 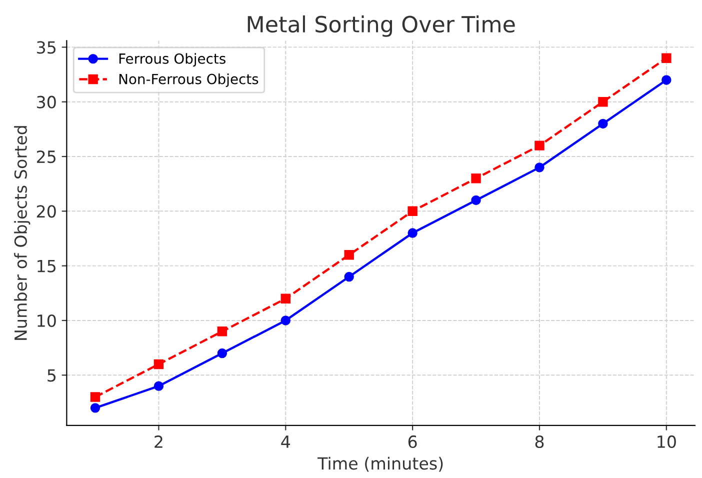 What do you see at coordinates (380, 464) in the screenshot?
I see `x-axis-title: Time (minutes)` at bounding box center [380, 464].